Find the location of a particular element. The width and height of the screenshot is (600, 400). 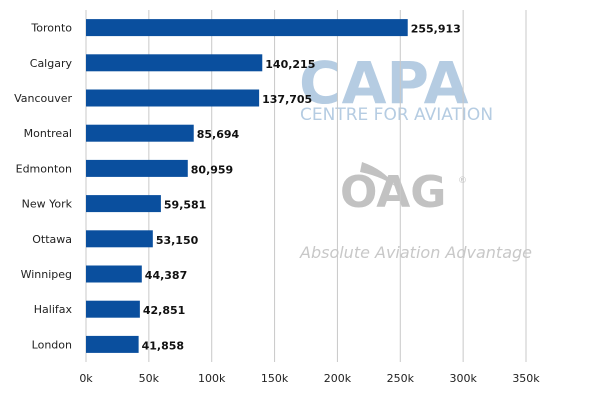

category-label: Edmonton is located at coordinates (44, 168).